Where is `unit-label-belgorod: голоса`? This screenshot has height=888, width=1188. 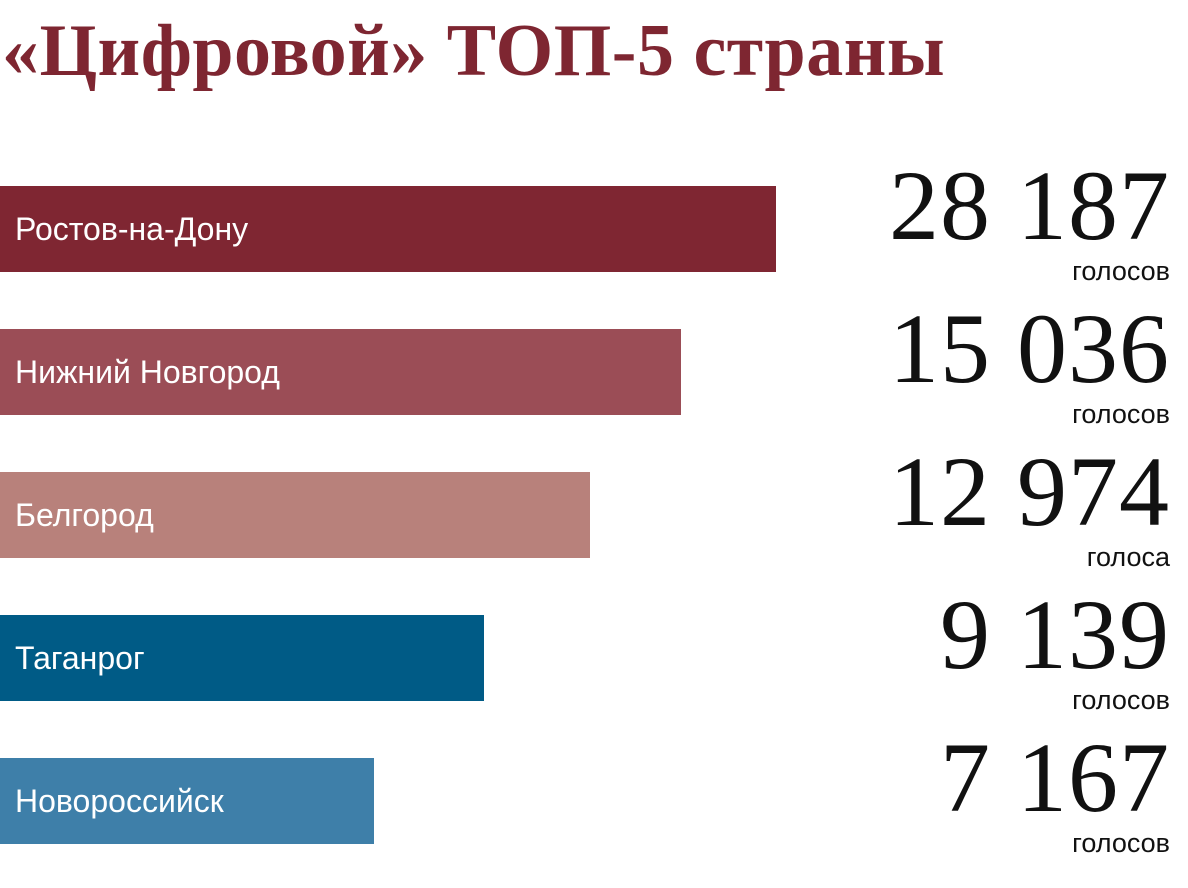
unit-label-belgorod: голоса is located at coordinates (1128, 557).